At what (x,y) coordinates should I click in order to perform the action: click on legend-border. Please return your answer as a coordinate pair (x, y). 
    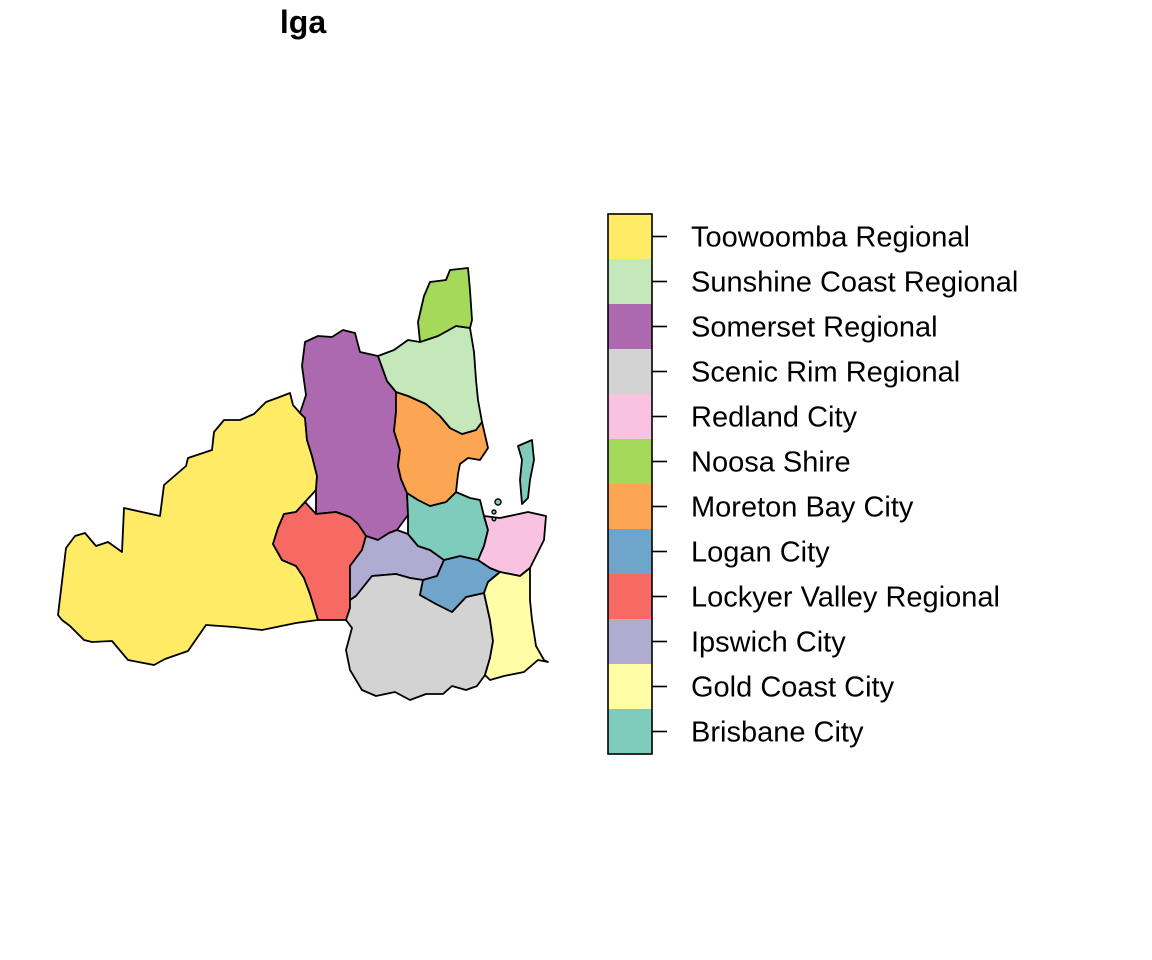
    Looking at the image, I should click on (630, 484).